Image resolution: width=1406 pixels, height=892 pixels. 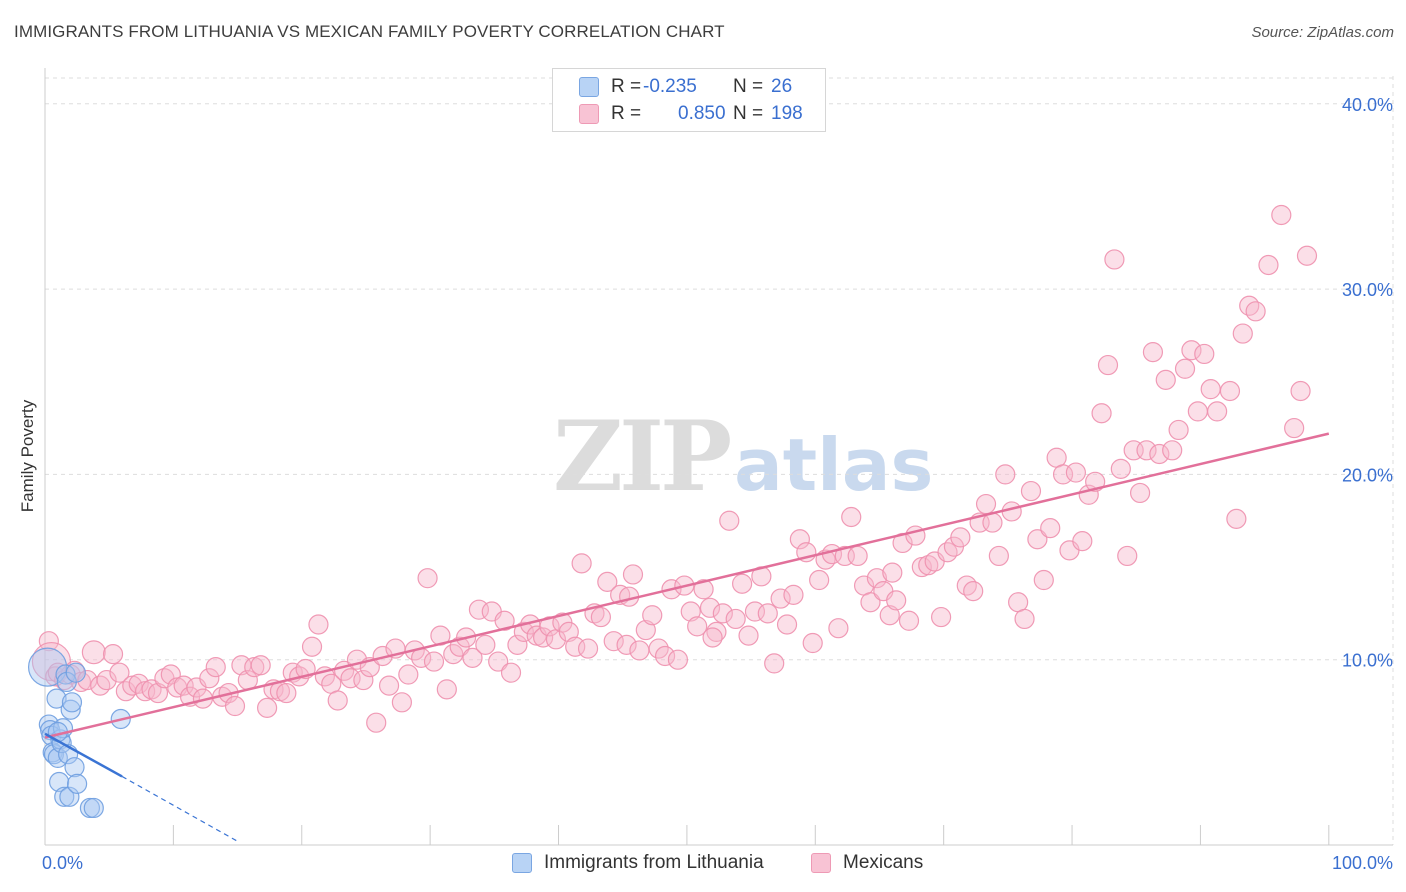 I want to click on legend-n-label: N =, so click(x=748, y=113).